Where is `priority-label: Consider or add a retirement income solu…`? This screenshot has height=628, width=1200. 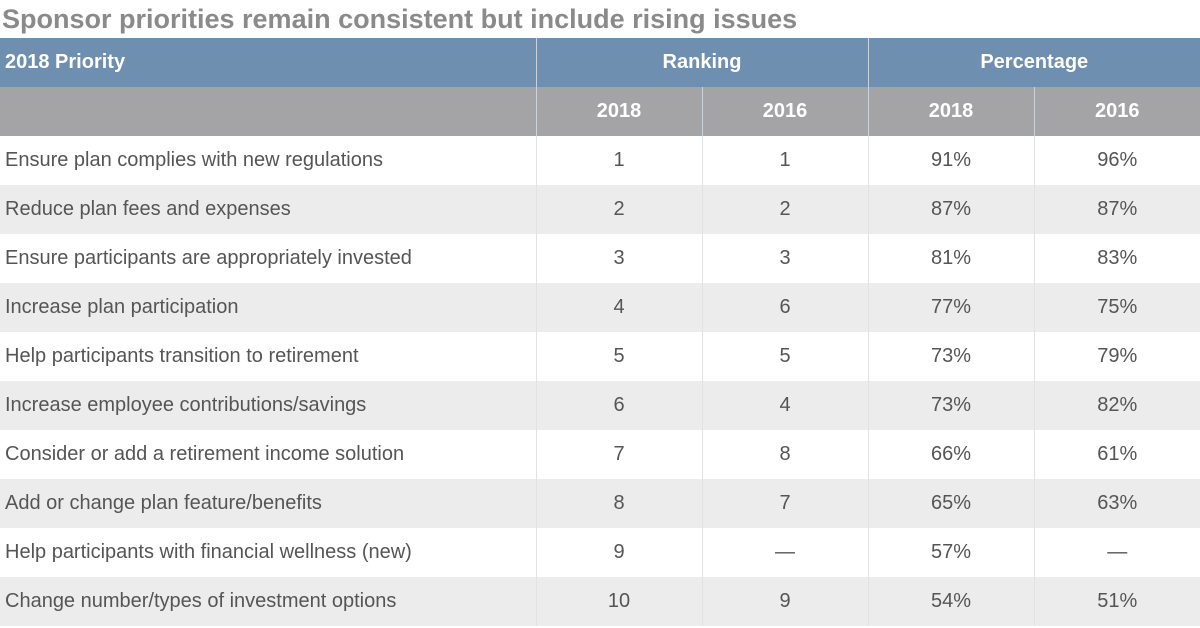
priority-label: Consider or add a retirement income solu… is located at coordinates (268, 454).